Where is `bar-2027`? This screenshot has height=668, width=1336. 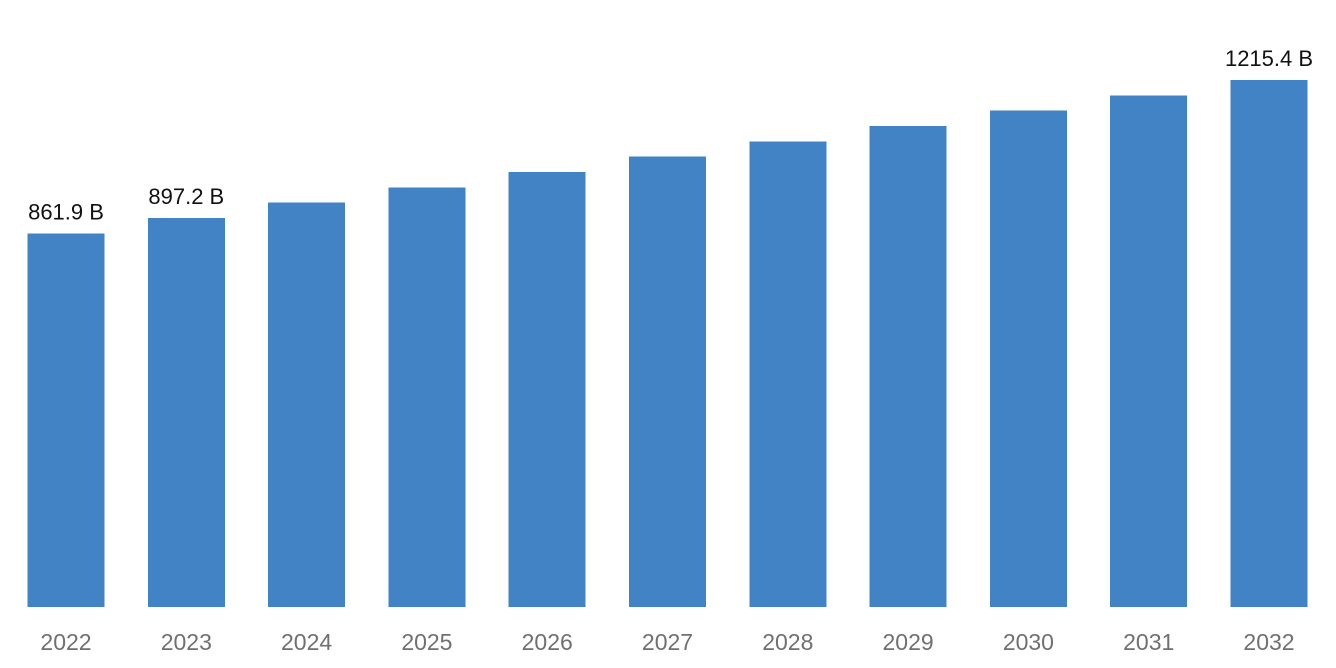 bar-2027 is located at coordinates (667, 381).